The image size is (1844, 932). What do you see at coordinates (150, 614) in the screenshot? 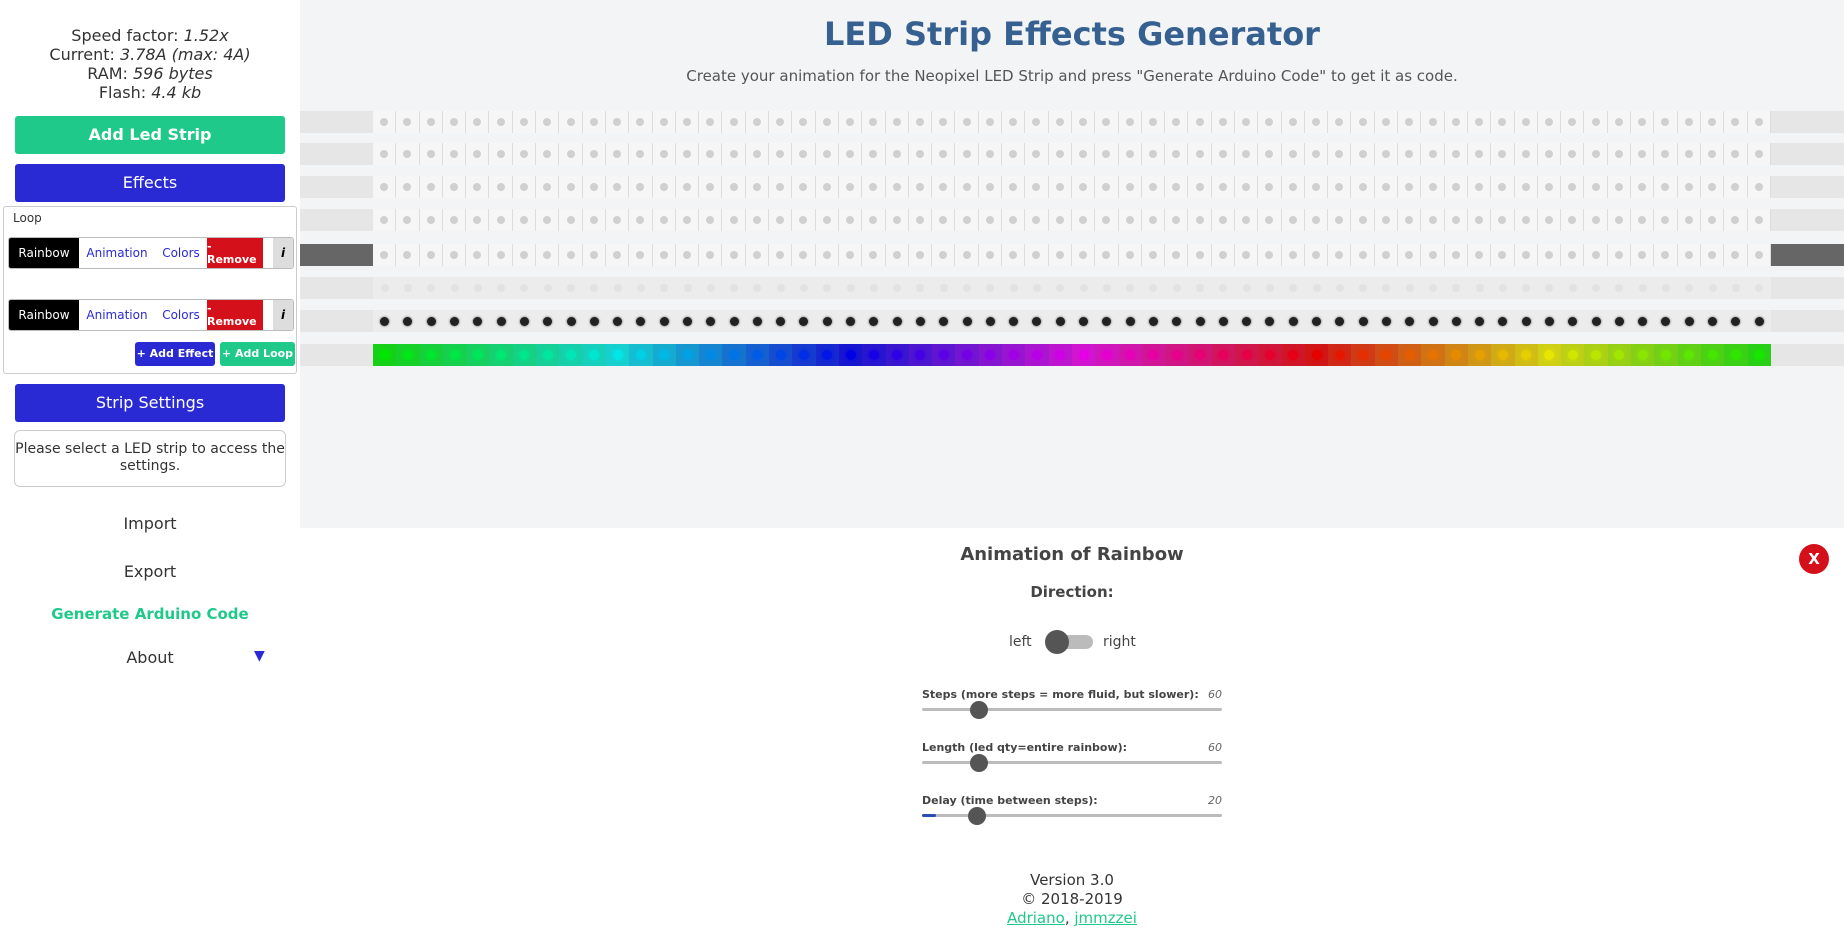
I see `generate-arduino-code-link: Generate Arduino Code` at bounding box center [150, 614].